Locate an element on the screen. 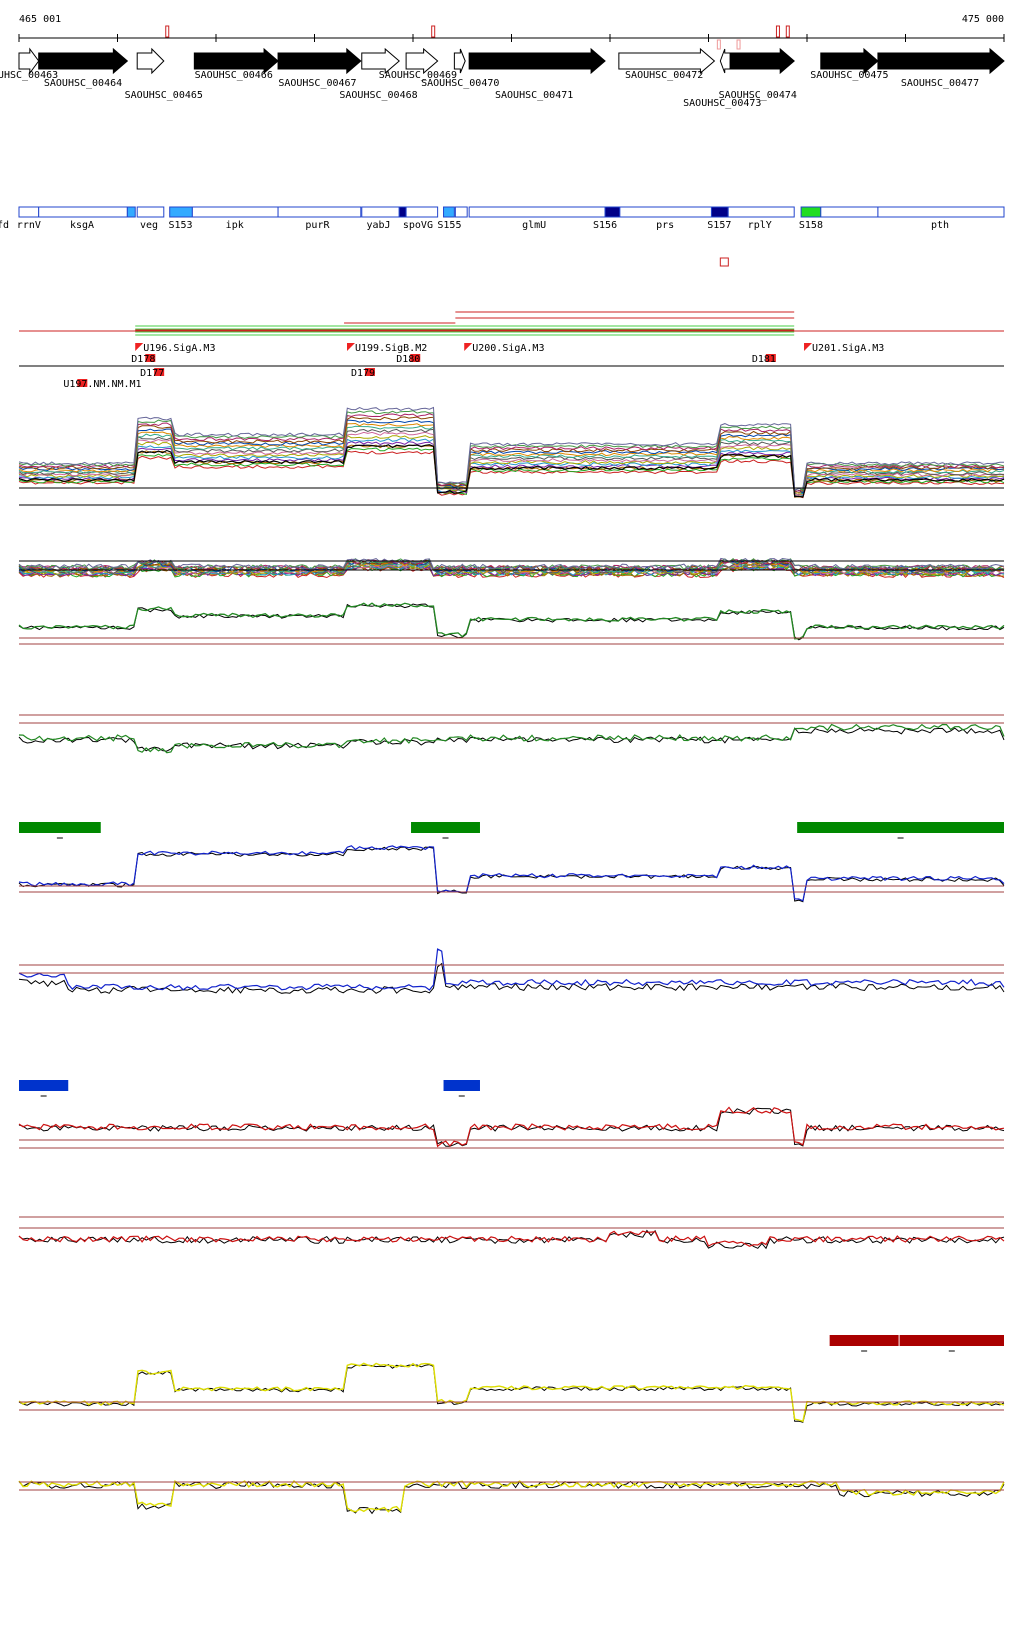 The image size is (1024, 1640). annotation-label: rplY is located at coordinates (760, 225).